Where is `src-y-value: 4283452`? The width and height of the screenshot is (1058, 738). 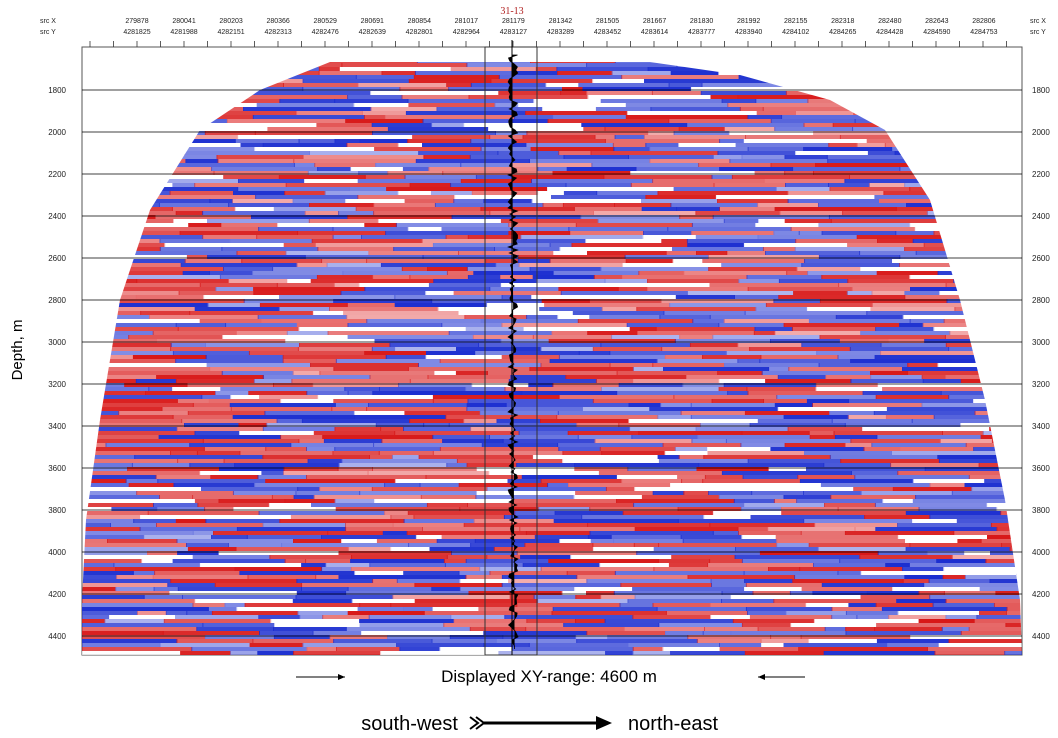
src-y-value: 4283452 is located at coordinates (607, 32).